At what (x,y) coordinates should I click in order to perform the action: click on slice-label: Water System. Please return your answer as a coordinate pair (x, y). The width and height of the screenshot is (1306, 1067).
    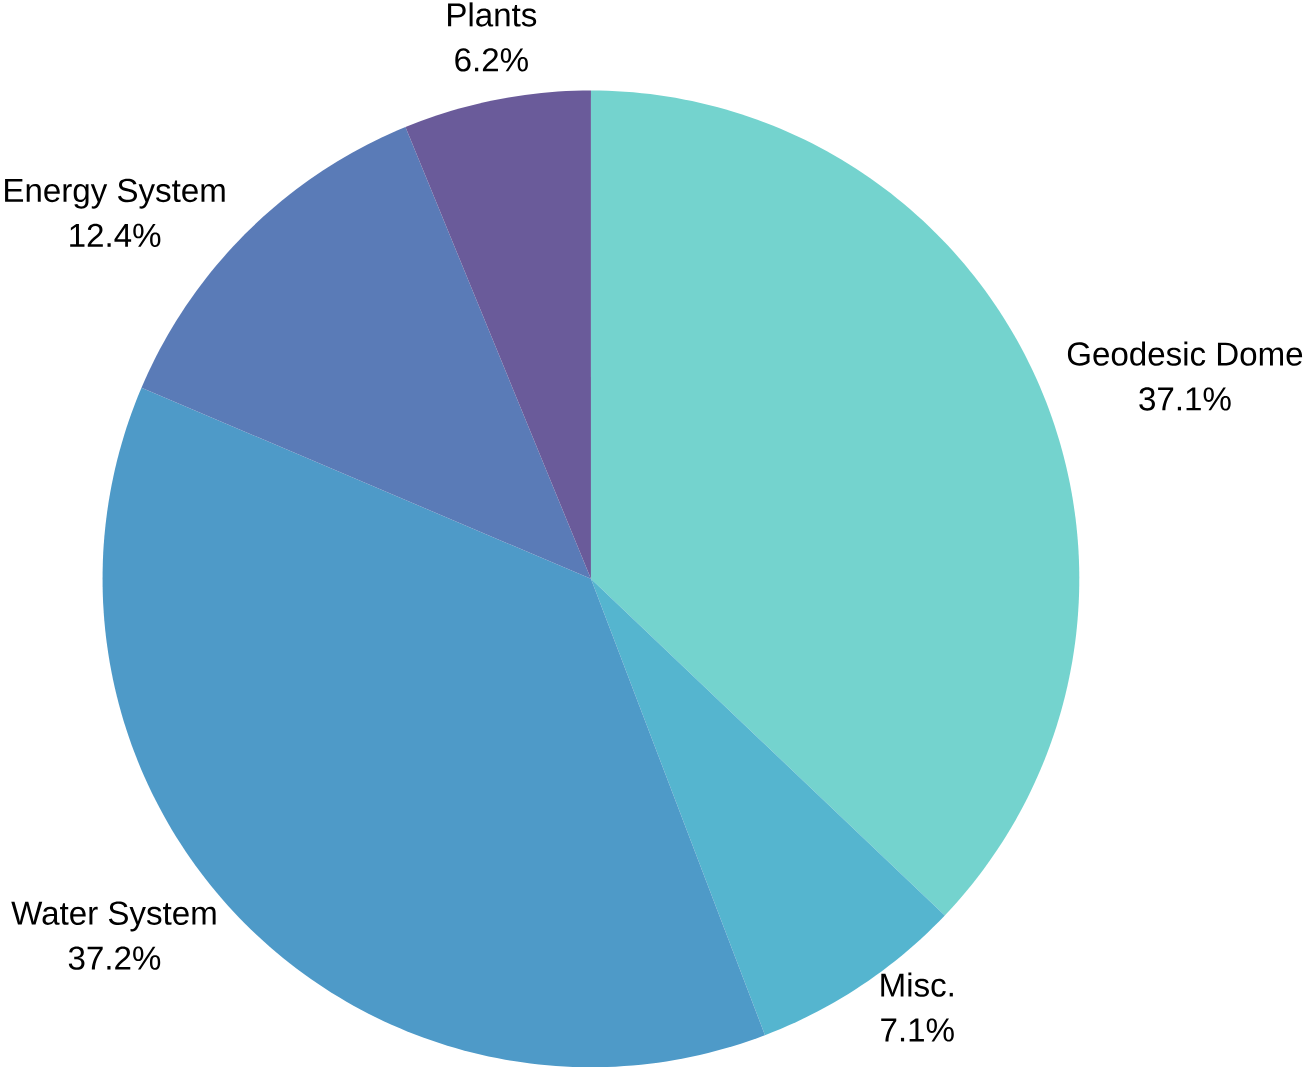
    Looking at the image, I should click on (113, 916).